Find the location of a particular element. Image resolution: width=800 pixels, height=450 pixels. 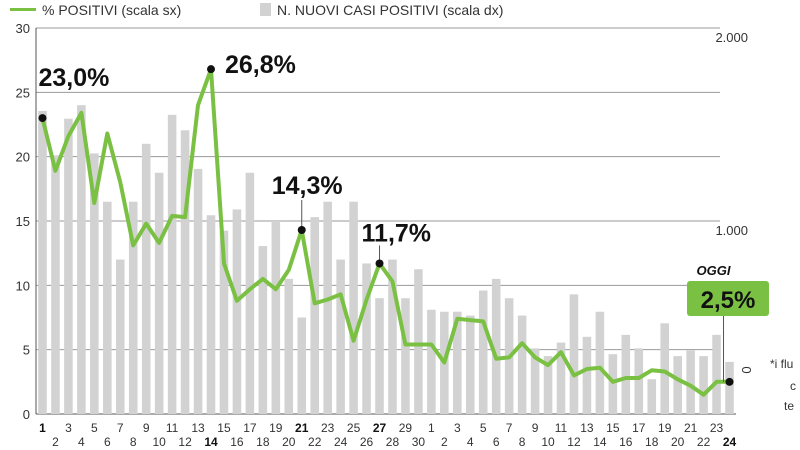

y-left-tick-label: 5 is located at coordinates (26, 350).